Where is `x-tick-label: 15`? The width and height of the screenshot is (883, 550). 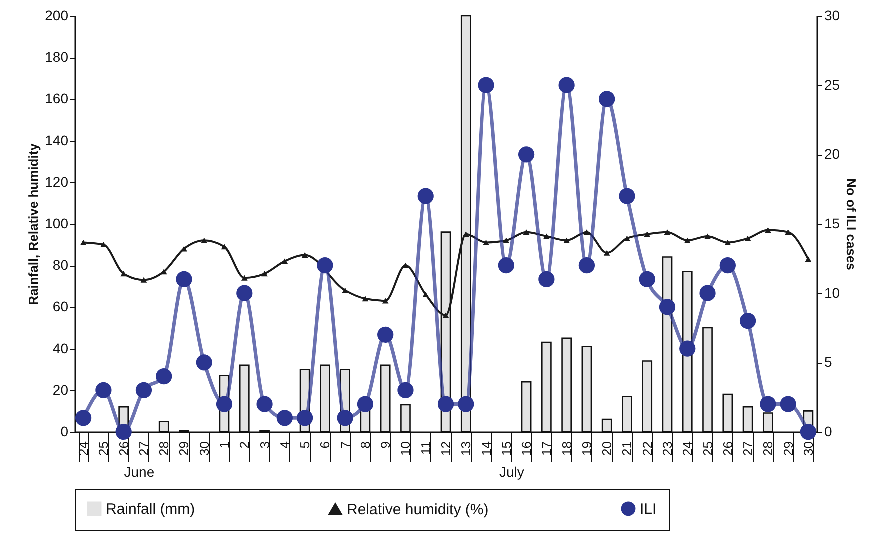 x-tick-label: 15 is located at coordinates (506, 449).